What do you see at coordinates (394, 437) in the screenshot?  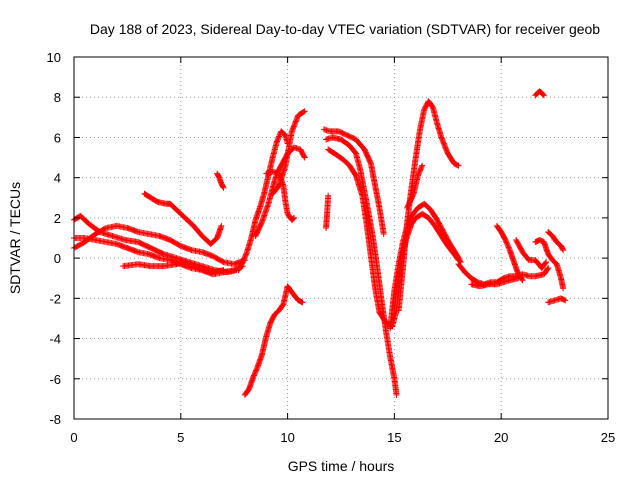 I see `x-tick-label: 15` at bounding box center [394, 437].